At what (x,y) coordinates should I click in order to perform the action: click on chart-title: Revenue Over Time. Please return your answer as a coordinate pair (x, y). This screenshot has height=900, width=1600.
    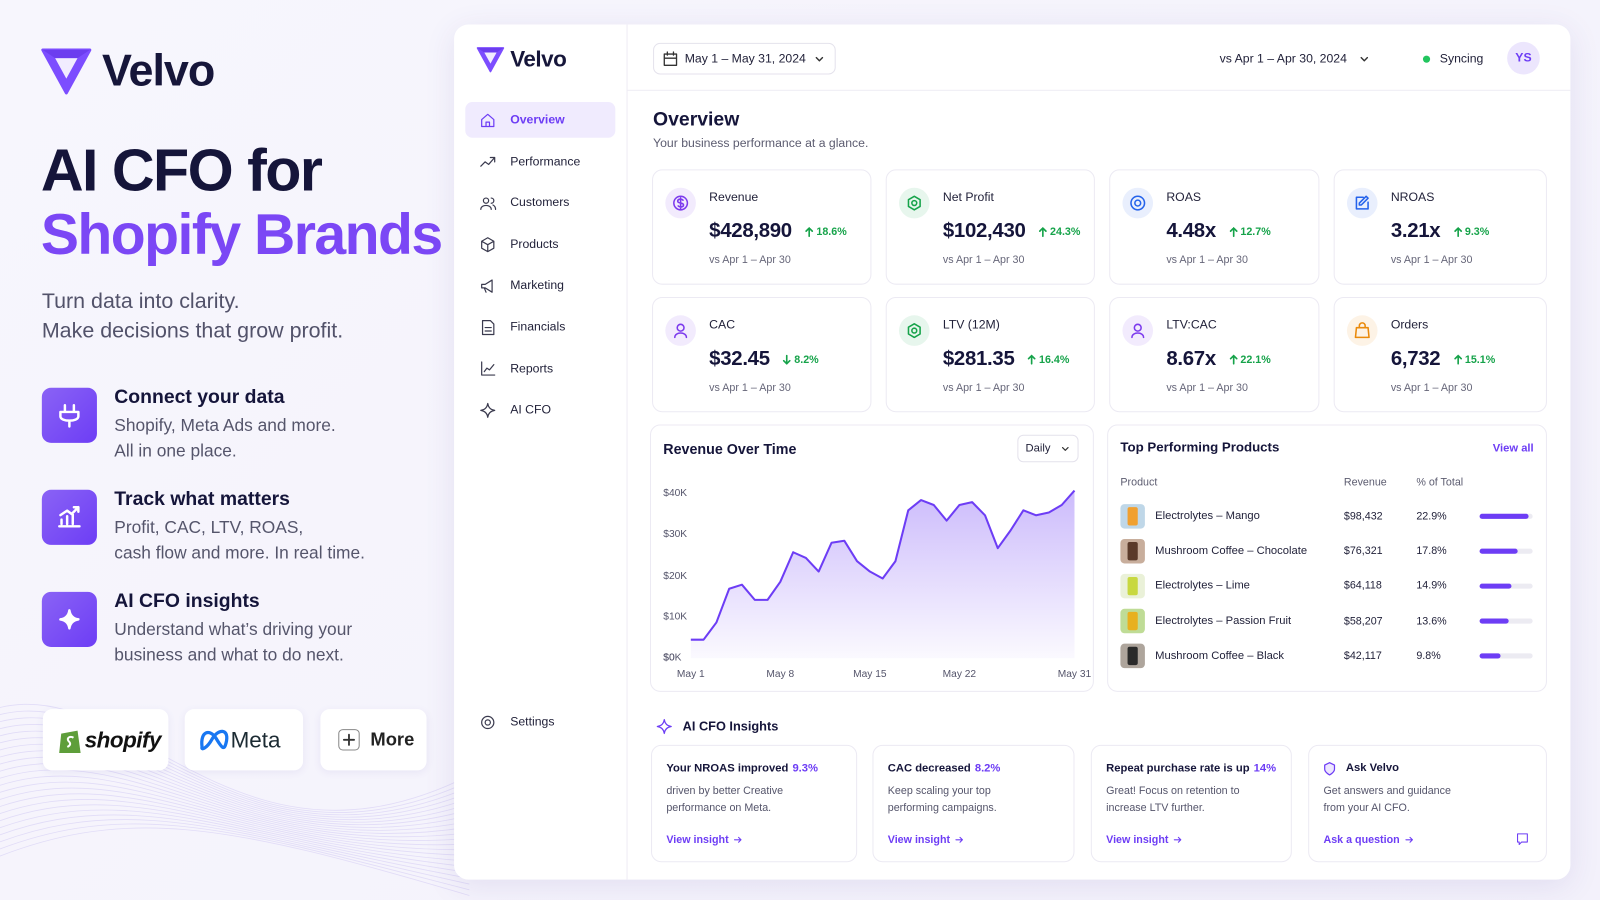
    Looking at the image, I should click on (730, 449).